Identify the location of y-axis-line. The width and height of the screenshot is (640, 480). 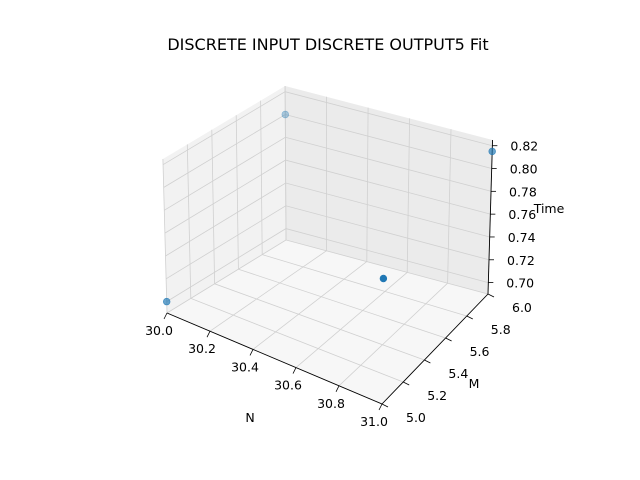
(435, 349).